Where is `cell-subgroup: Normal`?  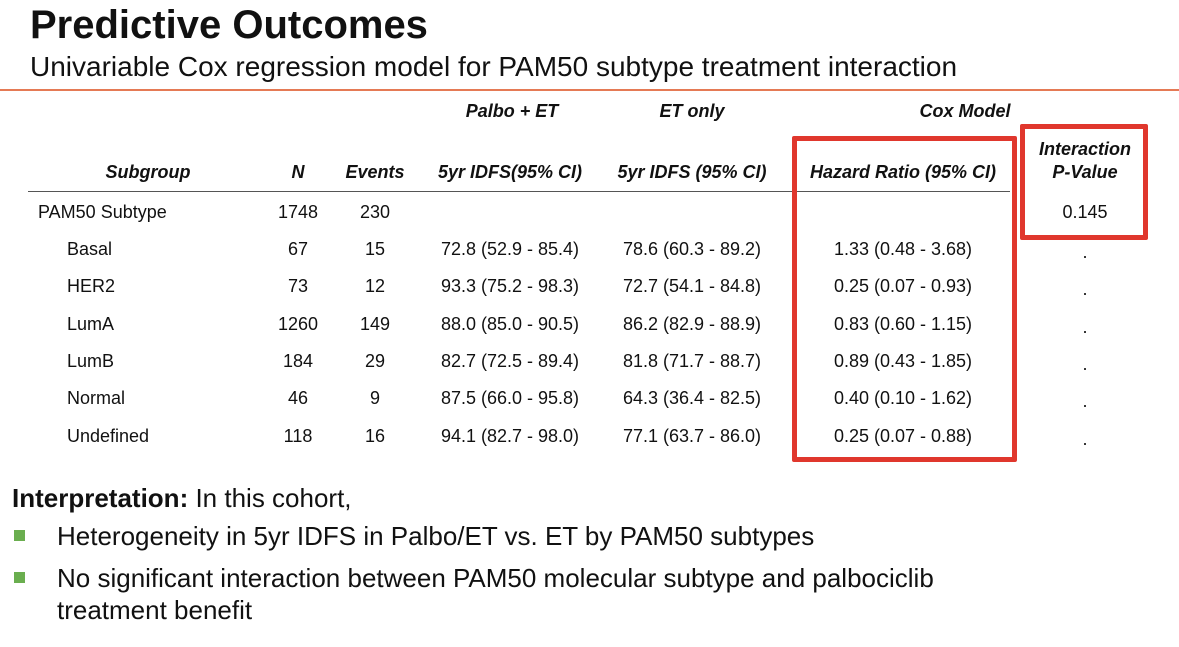 cell-subgroup: Normal is located at coordinates (96, 398).